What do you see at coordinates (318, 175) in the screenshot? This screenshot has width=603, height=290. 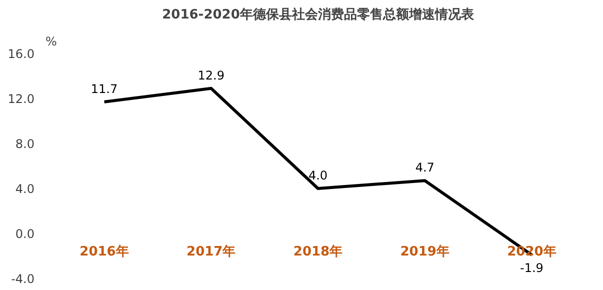 I see `data-label: 4.0` at bounding box center [318, 175].